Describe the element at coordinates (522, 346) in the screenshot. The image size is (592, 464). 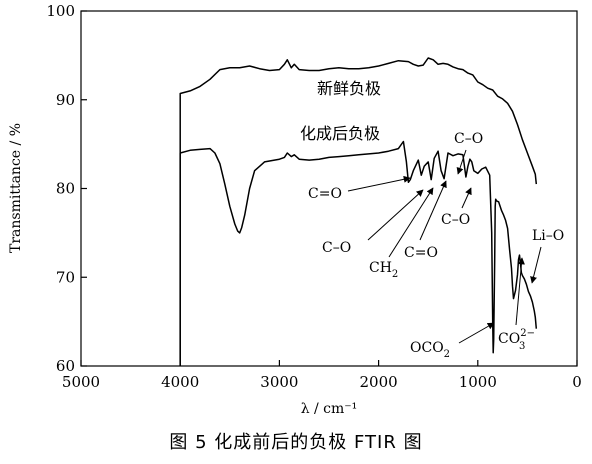
I see `annotation-subscript: 3` at that location.